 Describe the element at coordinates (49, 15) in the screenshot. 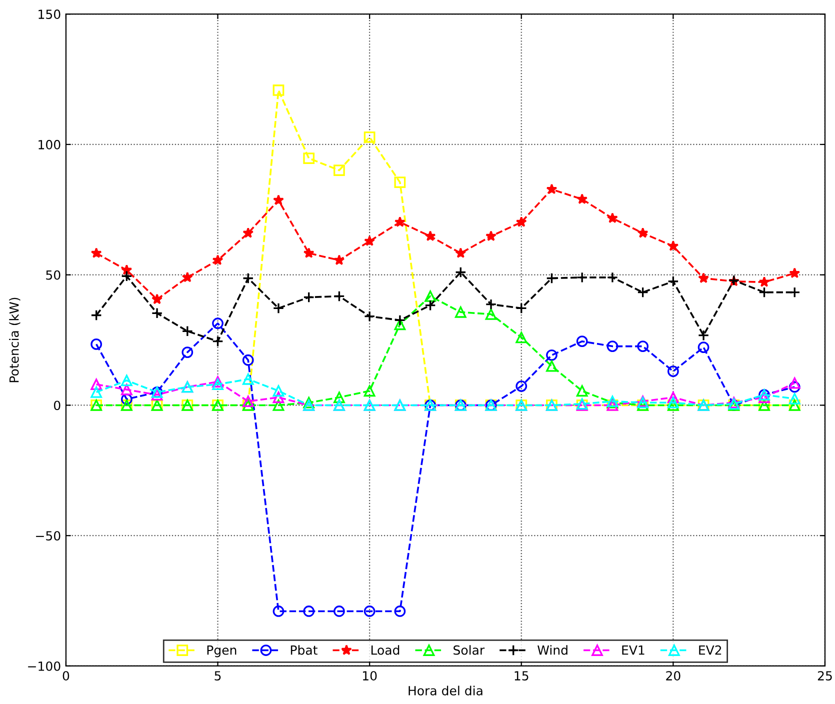

I see `y-tick-label: 150` at that location.